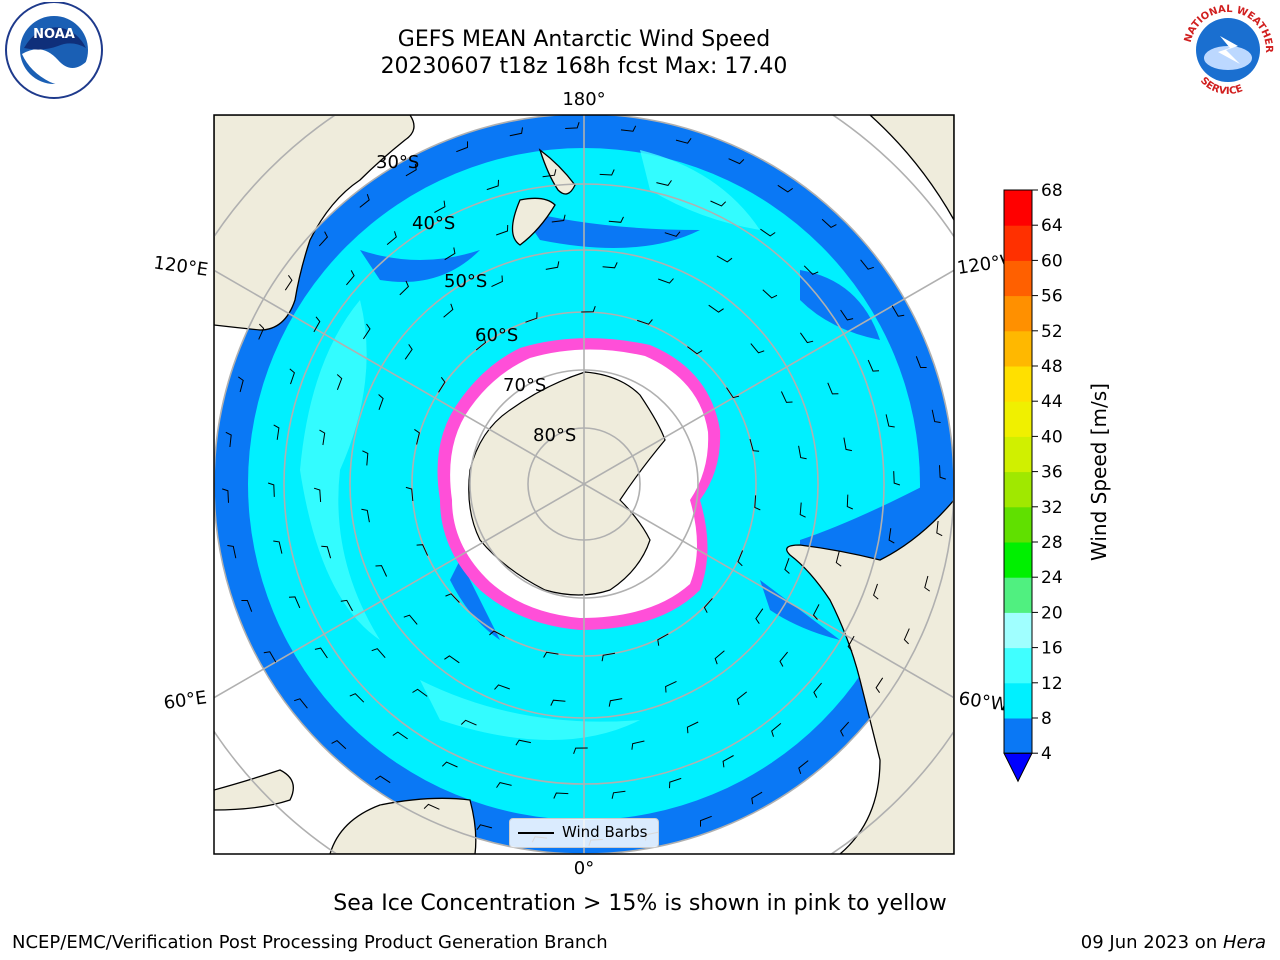 The image size is (1280, 960). What do you see at coordinates (1052, 332) in the screenshot?
I see `colorbar-tick-label: 52` at bounding box center [1052, 332].